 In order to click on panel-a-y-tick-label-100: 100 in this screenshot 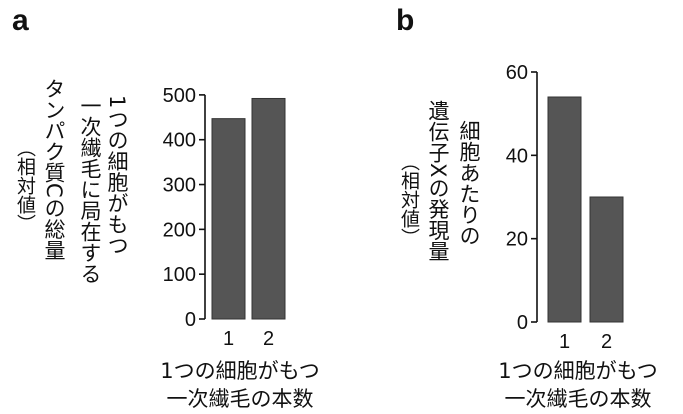, I will do `click(179, 275)`.